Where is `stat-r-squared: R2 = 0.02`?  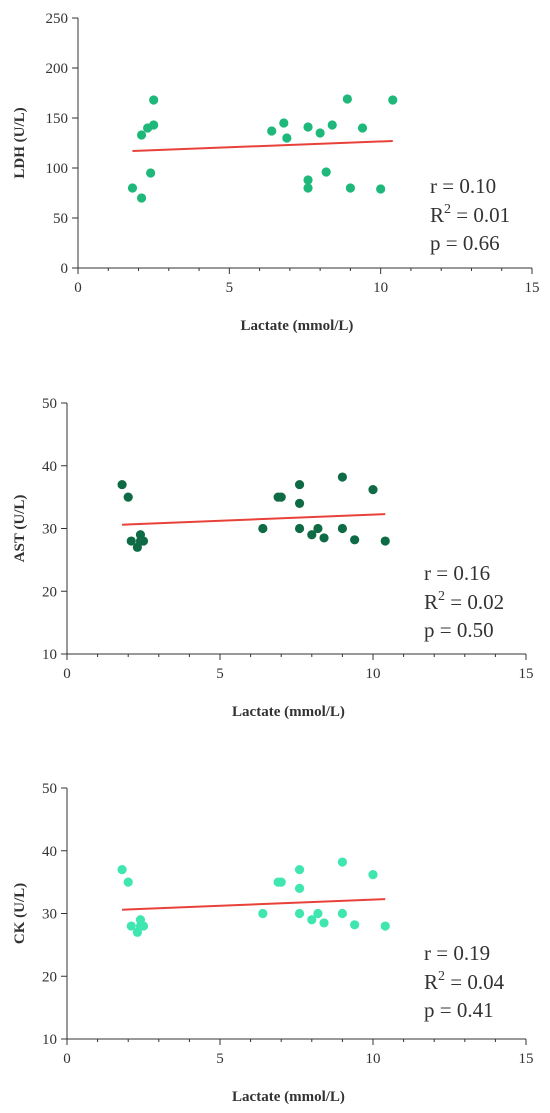
stat-r-squared: R2 = 0.02 is located at coordinates (464, 601).